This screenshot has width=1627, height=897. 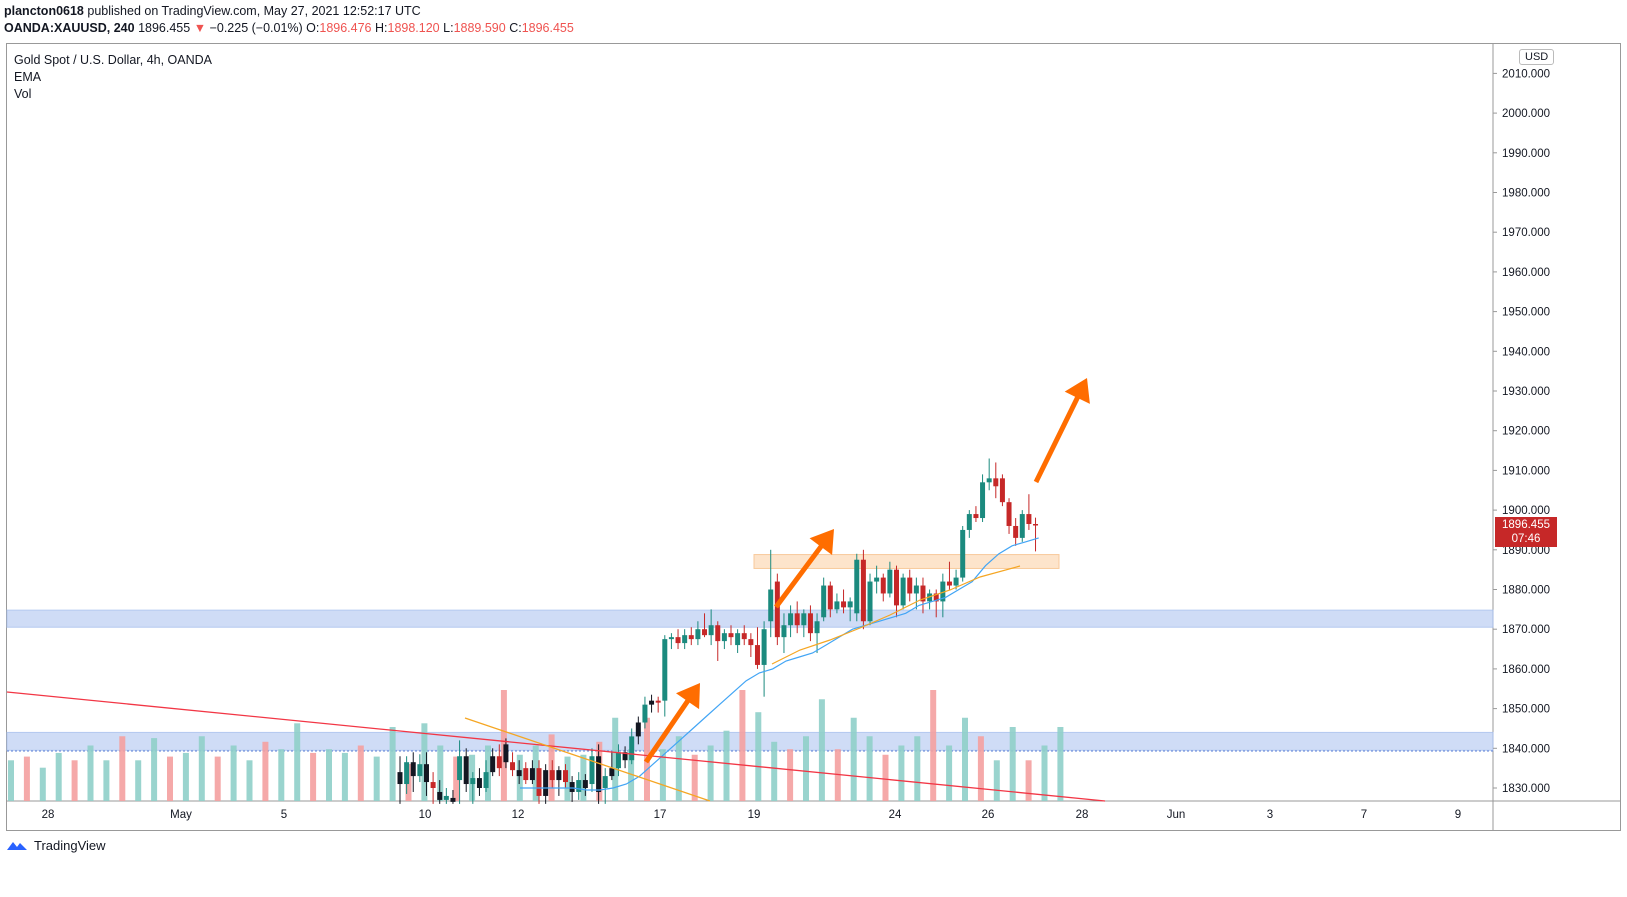 I want to click on legend-title: Gold Spot / U.S. Dollar, 4h, OANDA, so click(x=113, y=60).